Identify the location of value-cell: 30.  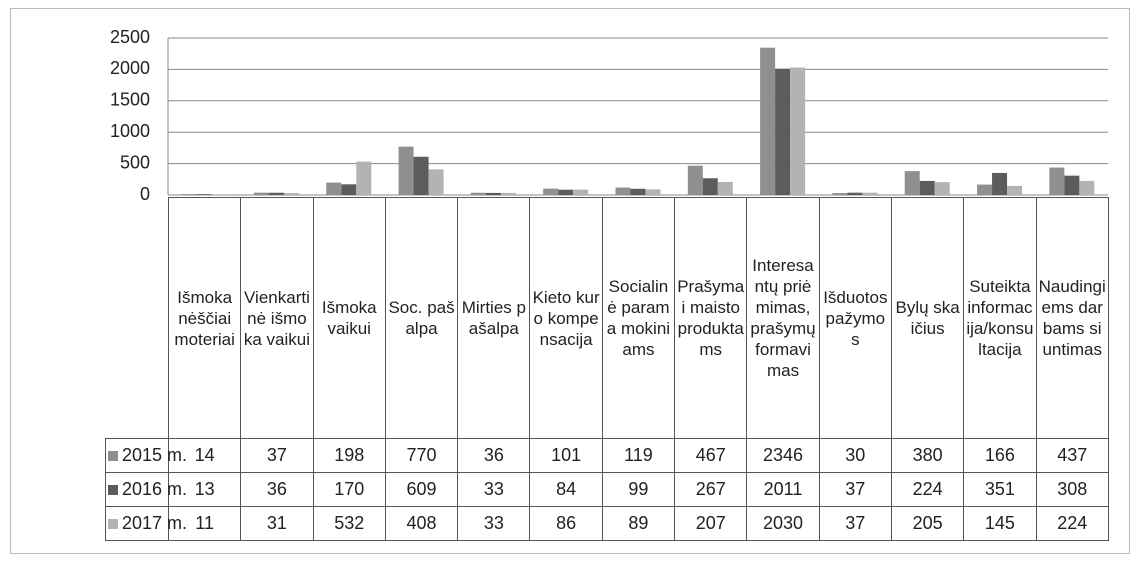
(855, 455).